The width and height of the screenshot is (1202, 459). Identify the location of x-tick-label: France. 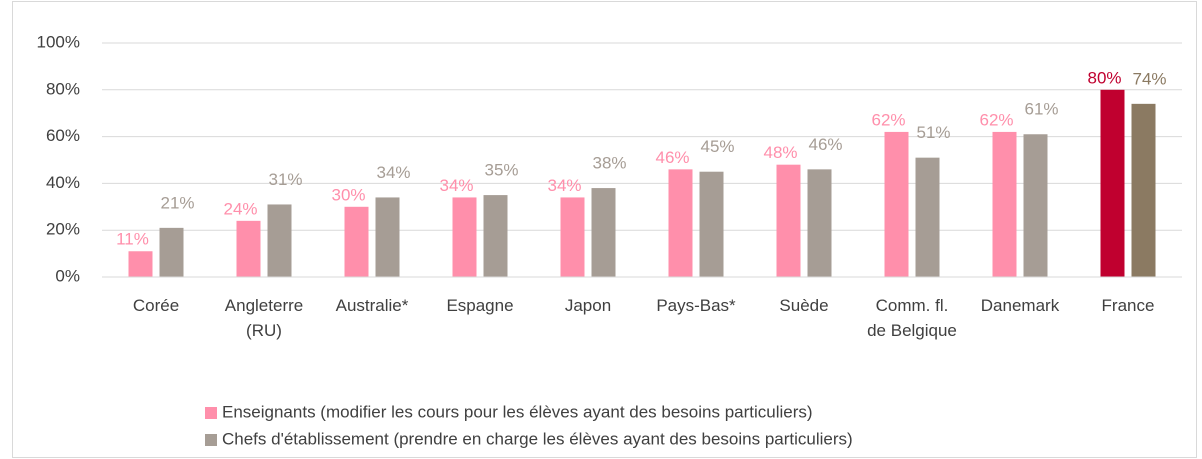
(1128, 305).